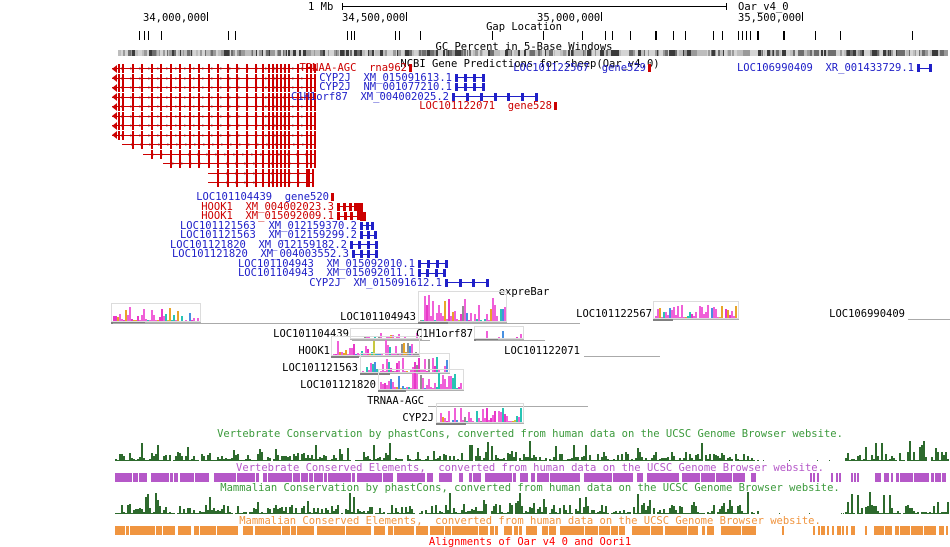 This screenshot has width=950, height=547. I want to click on exprebar-gene-label: LOC101122567, so click(614, 314).